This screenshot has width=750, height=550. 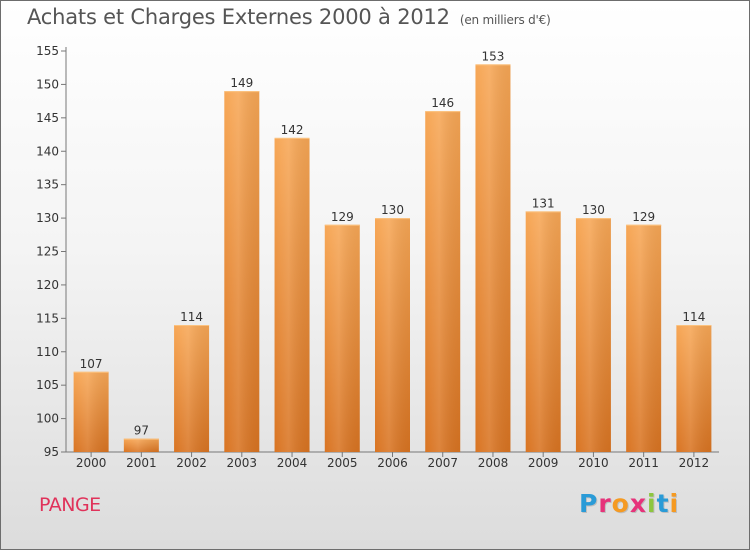 What do you see at coordinates (47, 385) in the screenshot?
I see `y-tick-label: 105` at bounding box center [47, 385].